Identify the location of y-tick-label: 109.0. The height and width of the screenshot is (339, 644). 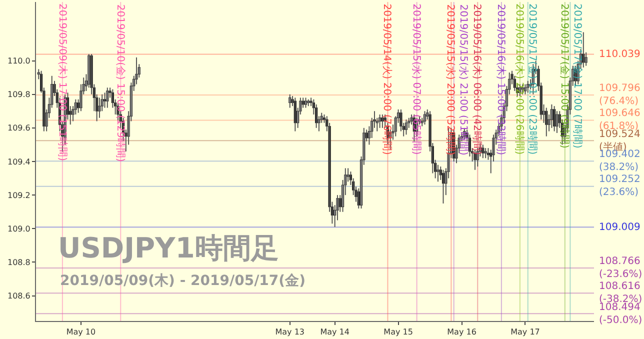
(18, 229).